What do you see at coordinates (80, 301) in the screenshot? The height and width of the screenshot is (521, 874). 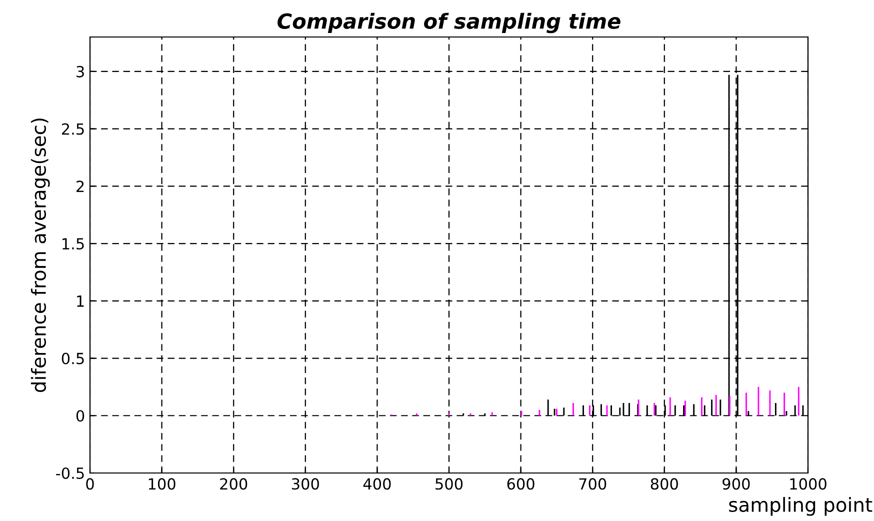 I see `y-tick-label: 1` at bounding box center [80, 301].